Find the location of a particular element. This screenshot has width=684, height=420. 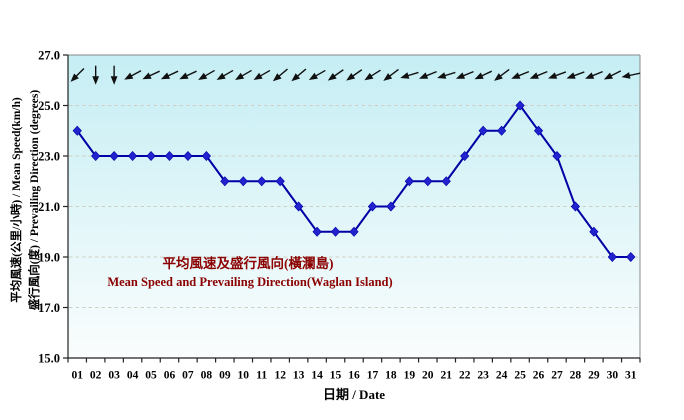

y-tick-label: 25.0 is located at coordinates (49, 106).